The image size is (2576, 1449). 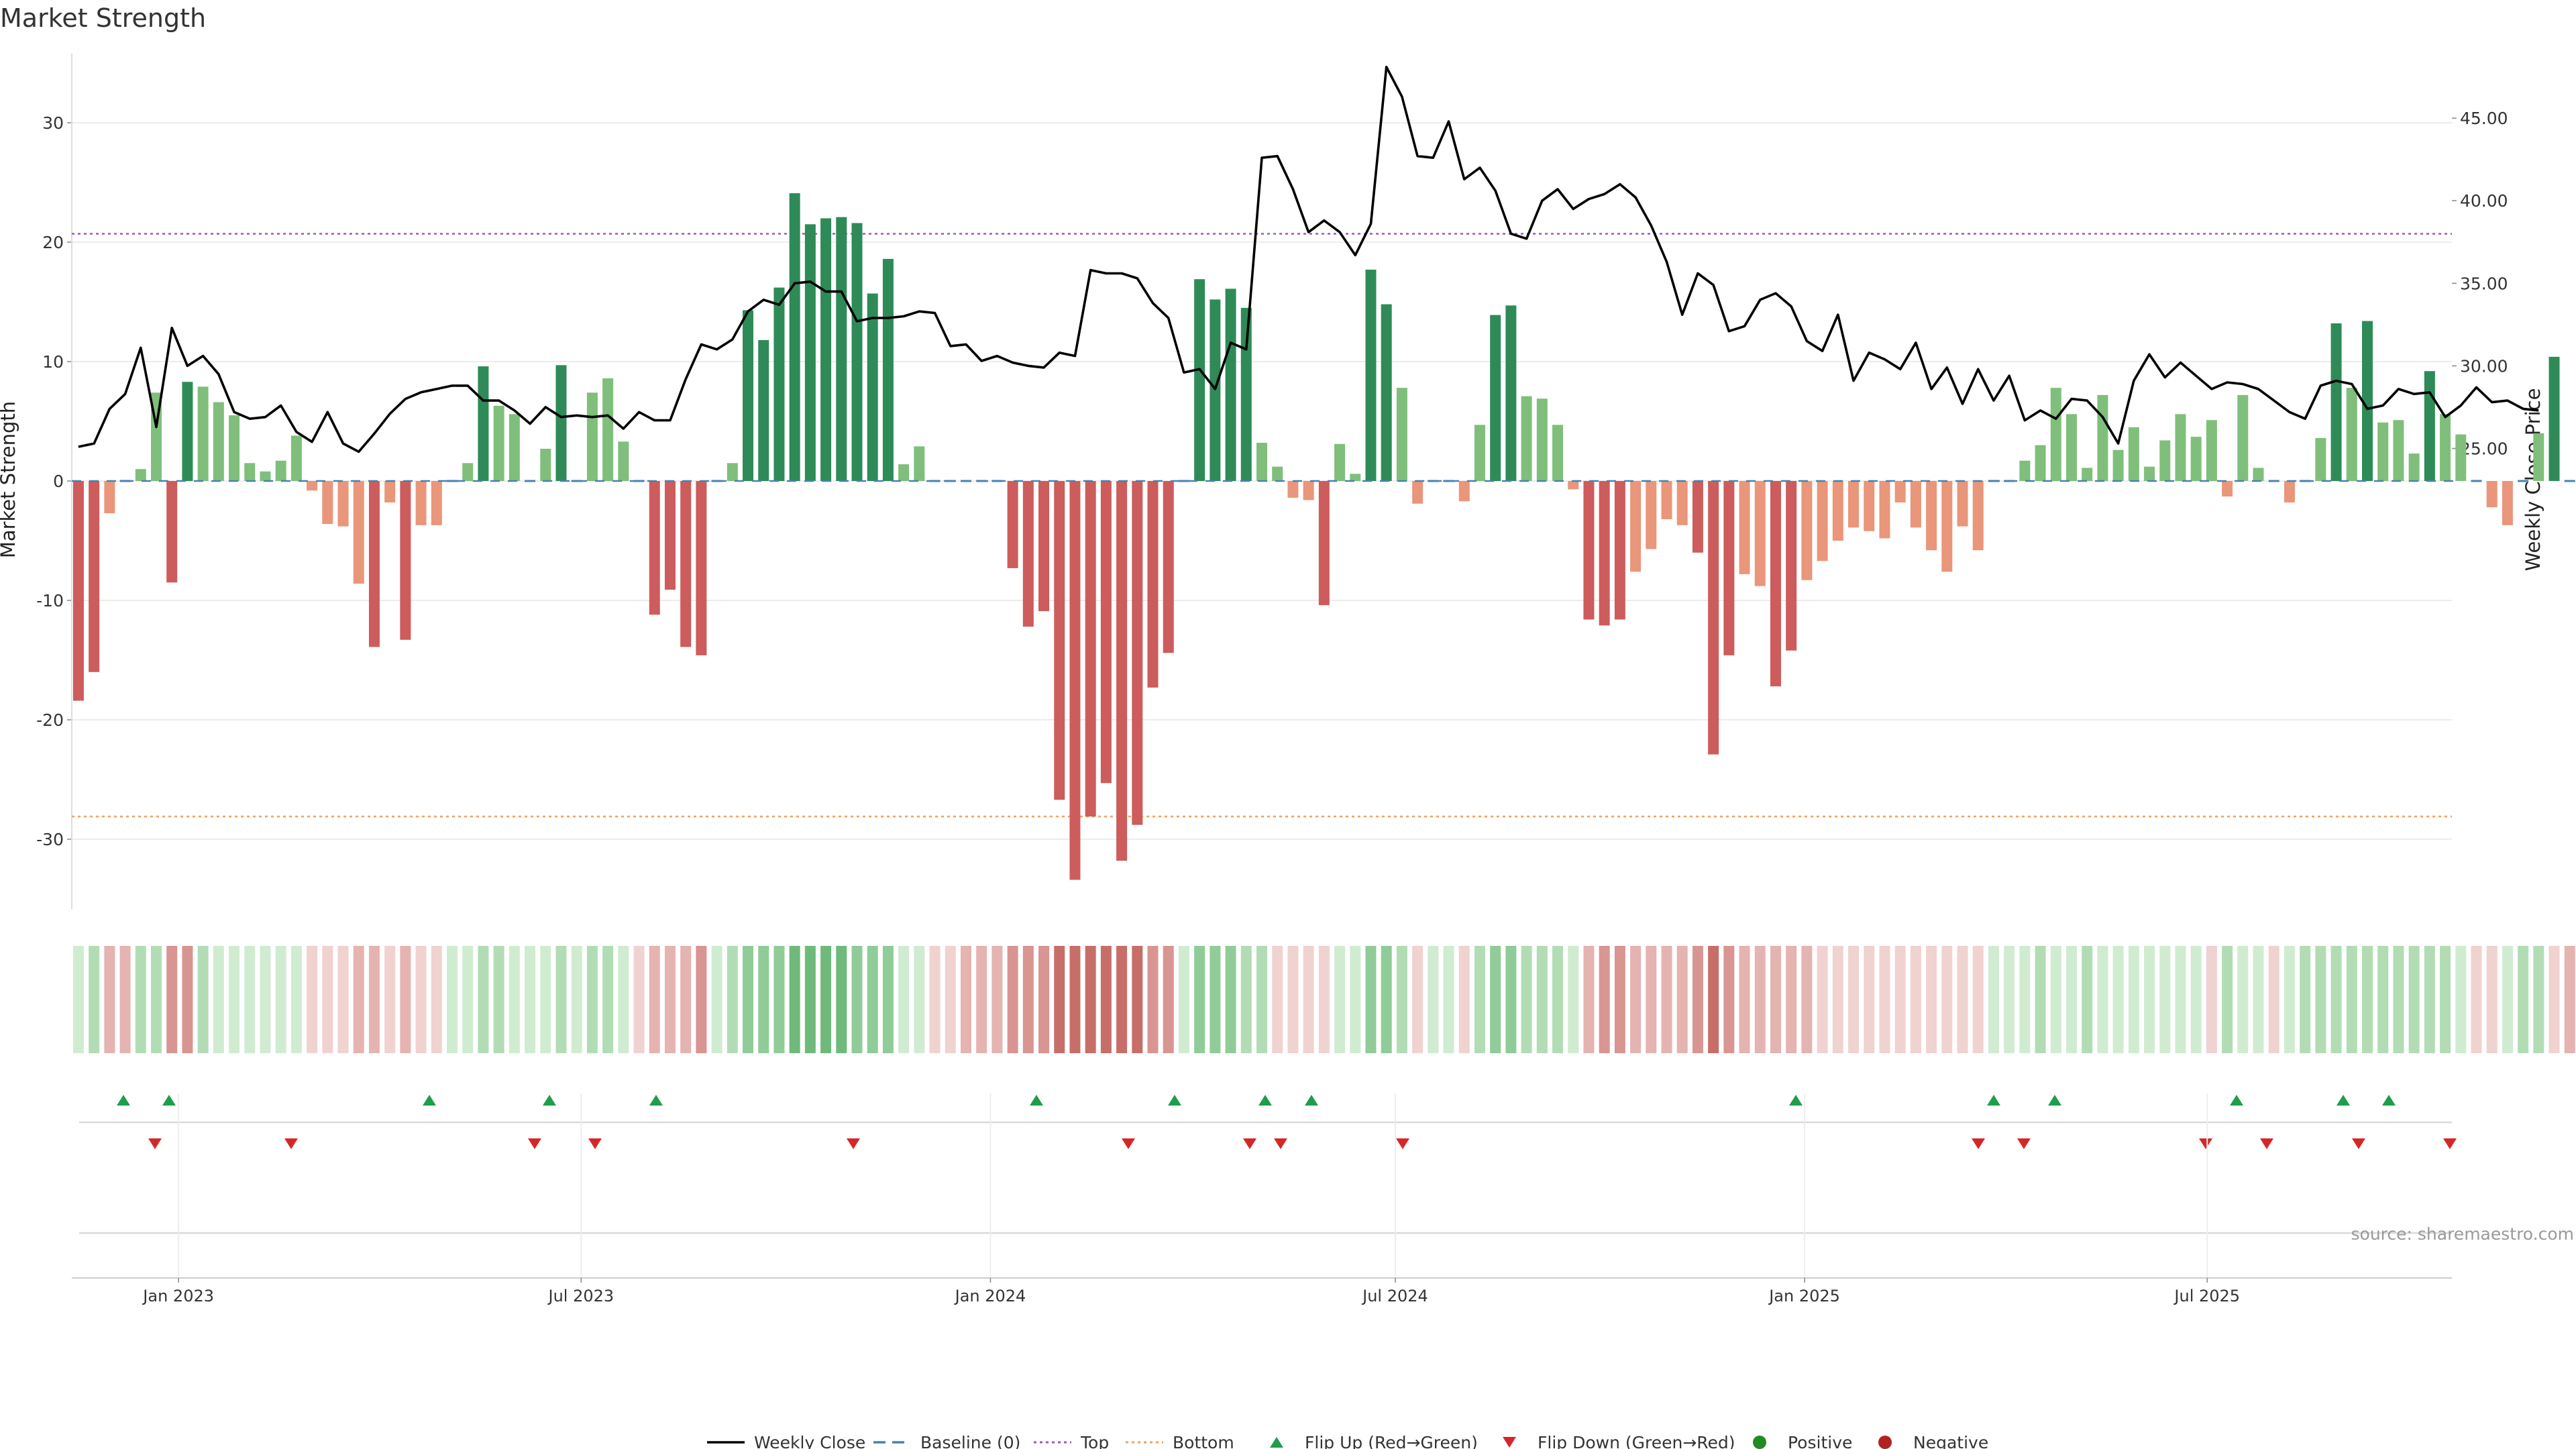 What do you see at coordinates (2206, 1296) in the screenshot?
I see `x-tick-label: Jul 2025` at bounding box center [2206, 1296].